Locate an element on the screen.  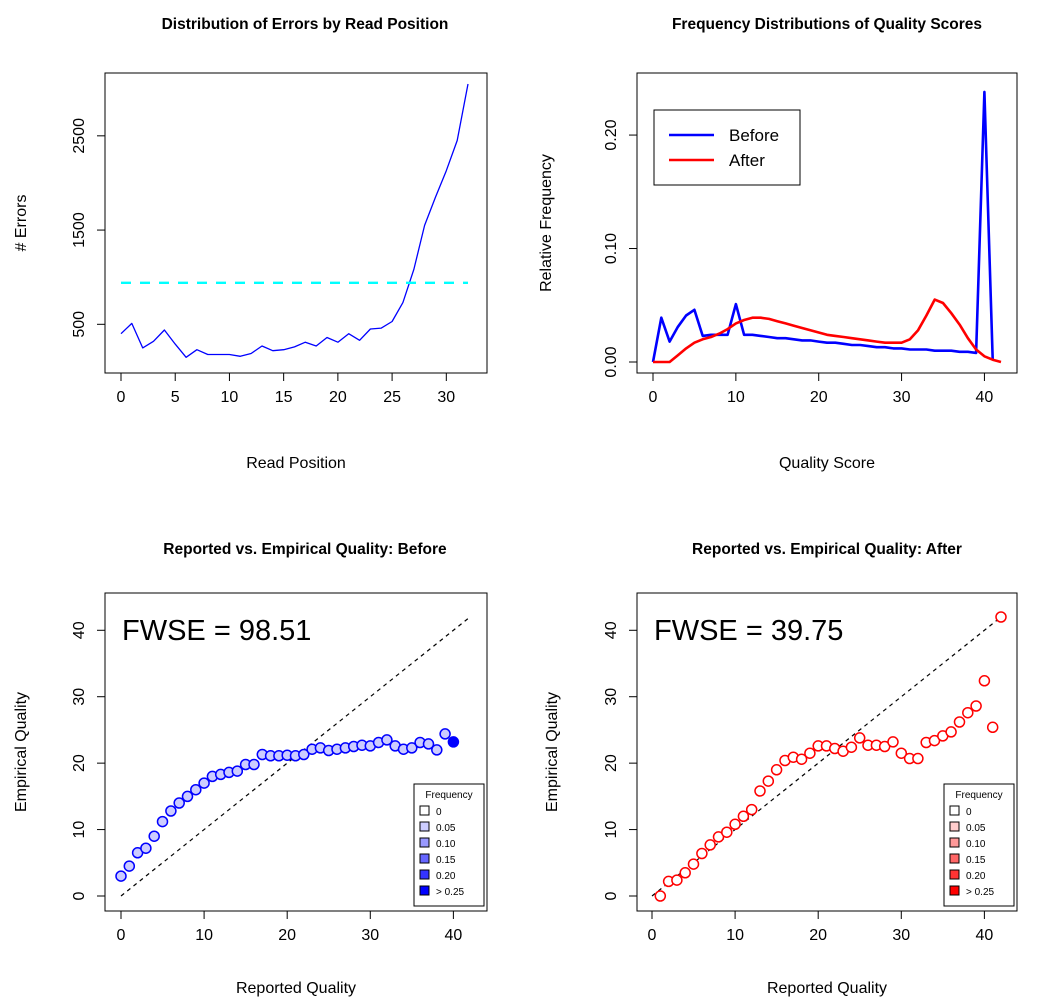
x-tick-label: 25 is located at coordinates (392, 397).